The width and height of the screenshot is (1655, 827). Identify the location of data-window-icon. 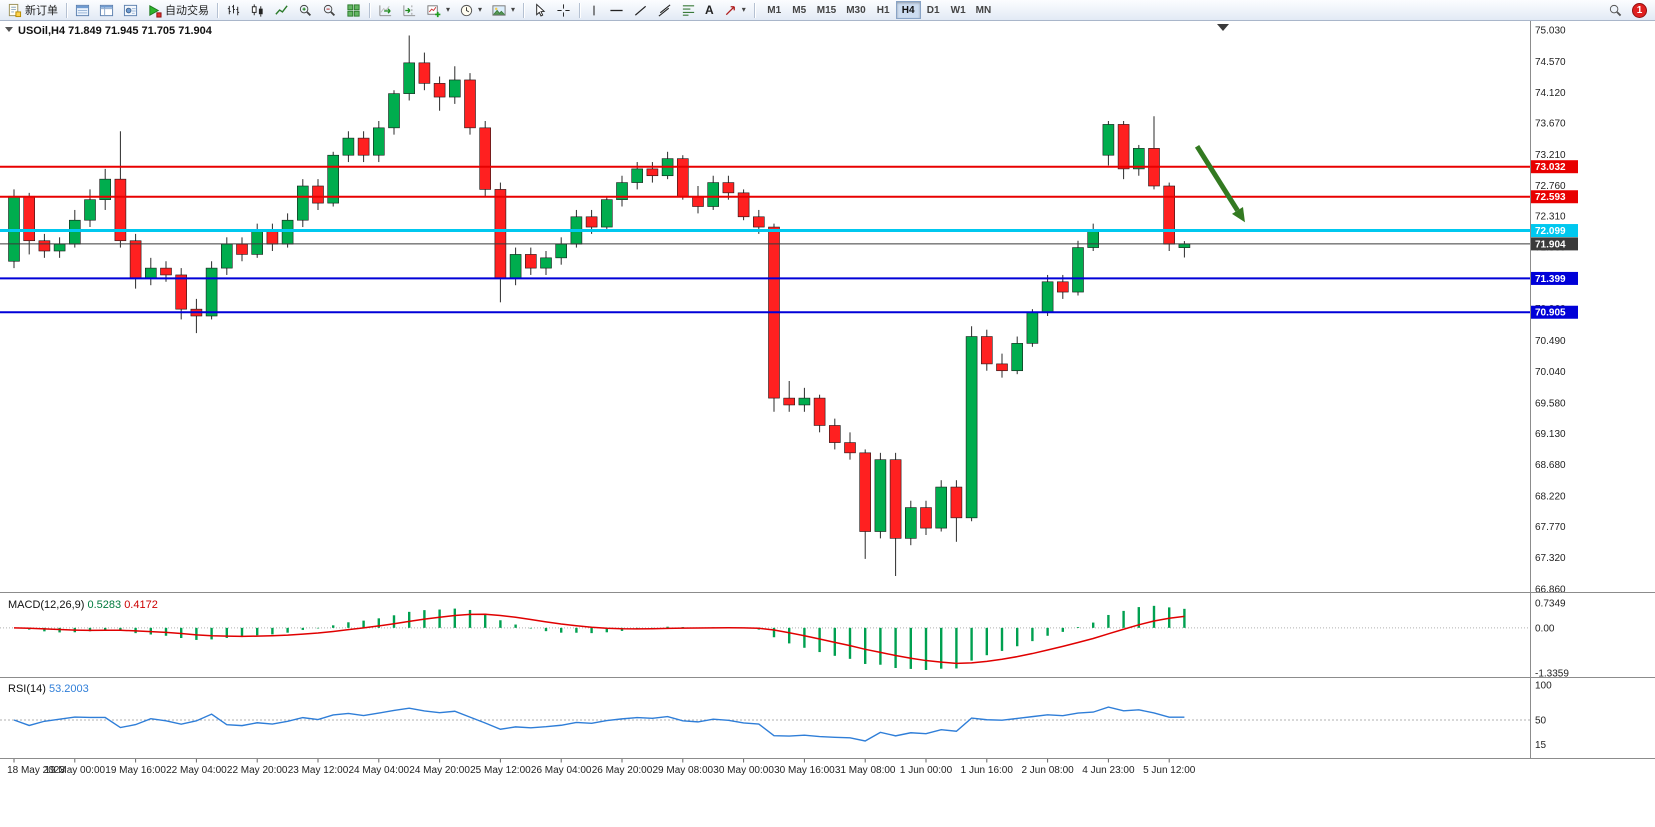
(106, 10).